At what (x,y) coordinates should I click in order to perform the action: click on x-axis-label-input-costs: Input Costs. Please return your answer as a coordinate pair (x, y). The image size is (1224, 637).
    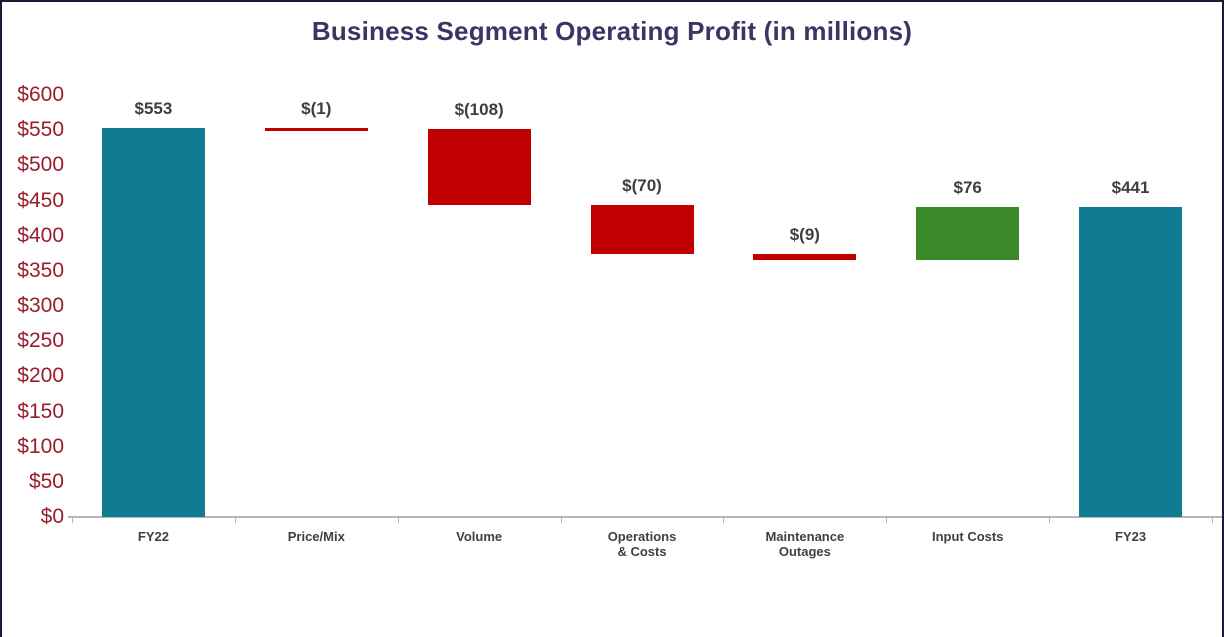
    Looking at the image, I should click on (967, 536).